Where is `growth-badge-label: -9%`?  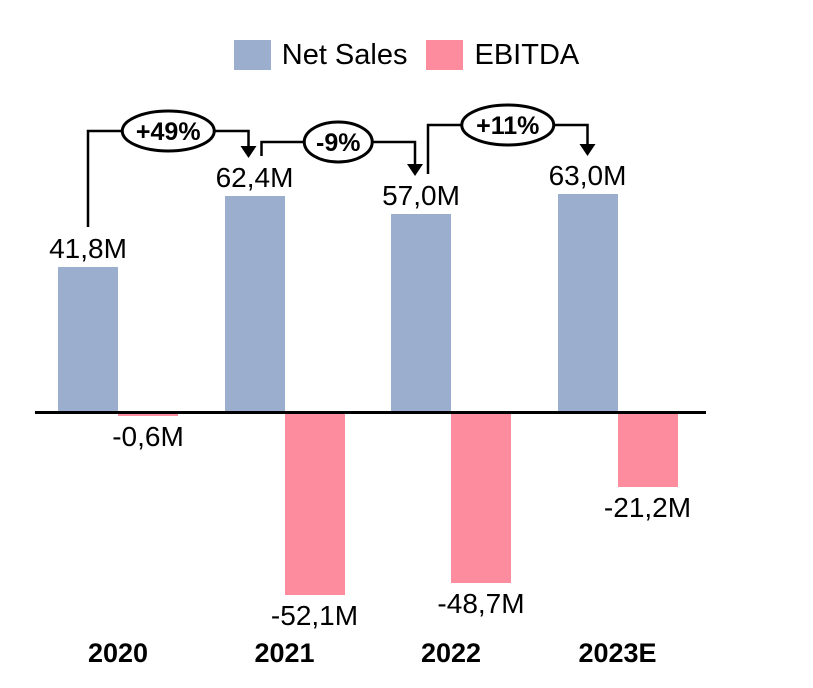 growth-badge-label: -9% is located at coordinates (338, 143).